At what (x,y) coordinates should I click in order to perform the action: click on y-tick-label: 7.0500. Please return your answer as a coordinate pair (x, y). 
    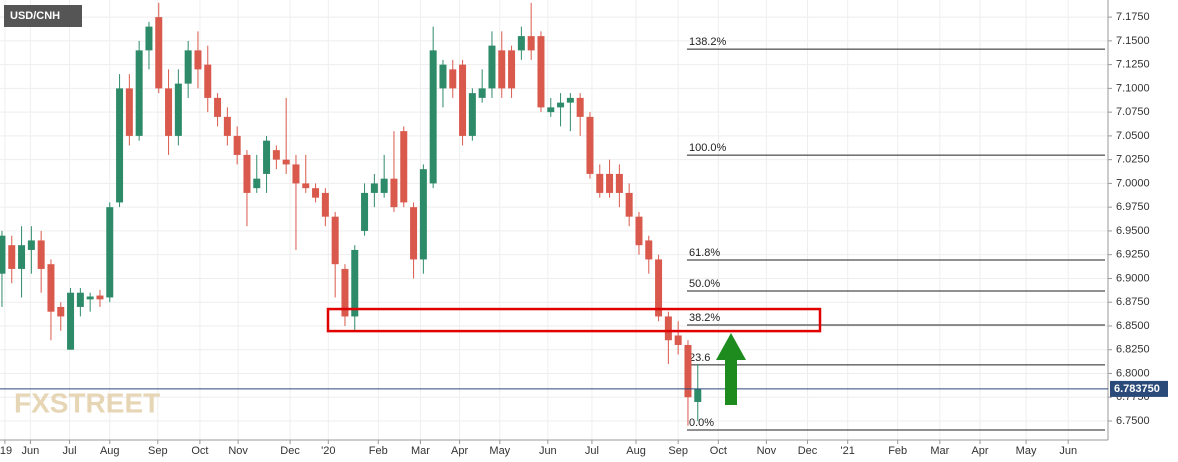
    Looking at the image, I should click on (1133, 136).